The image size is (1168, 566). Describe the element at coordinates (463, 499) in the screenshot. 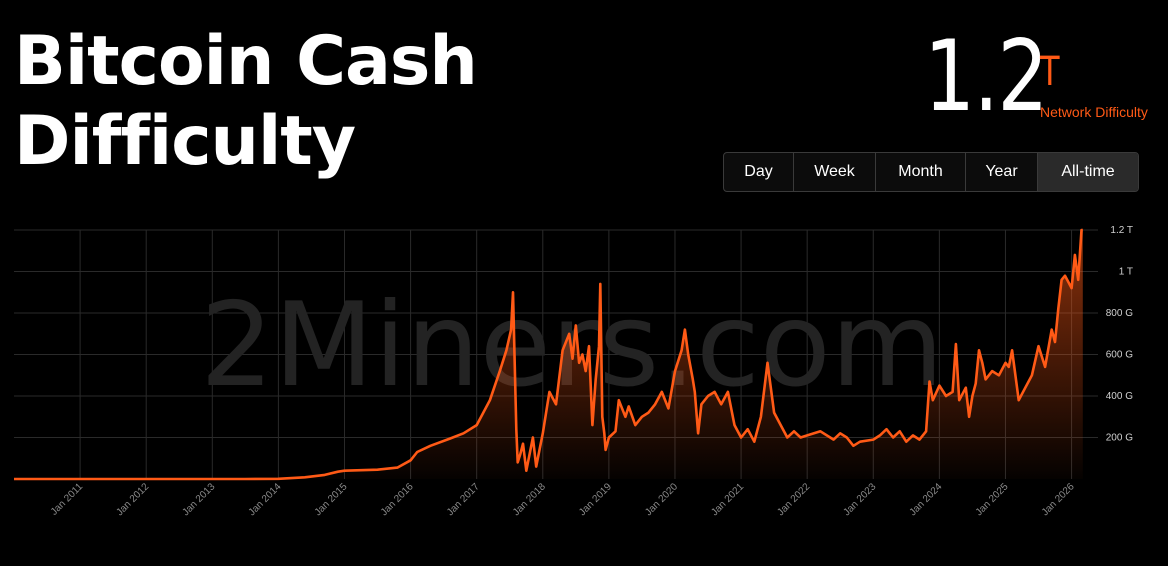

I see `x-tick-label: Jan 2017` at that location.